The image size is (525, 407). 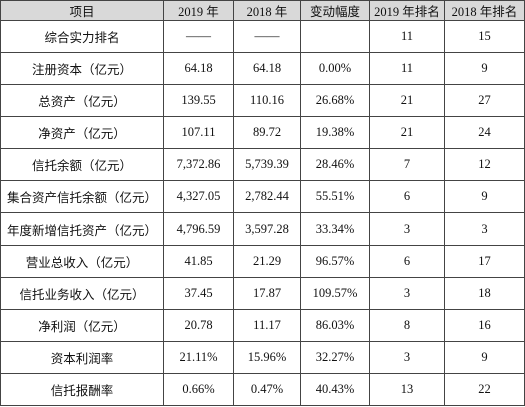 I want to click on cell: 7, so click(x=407, y=165).